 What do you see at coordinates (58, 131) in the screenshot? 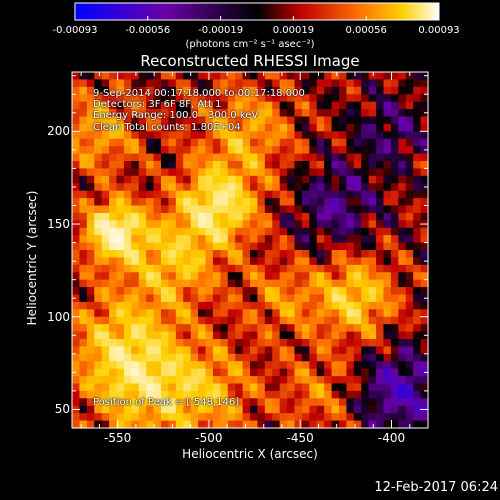
I see `y-tick-label: 200` at bounding box center [58, 131].